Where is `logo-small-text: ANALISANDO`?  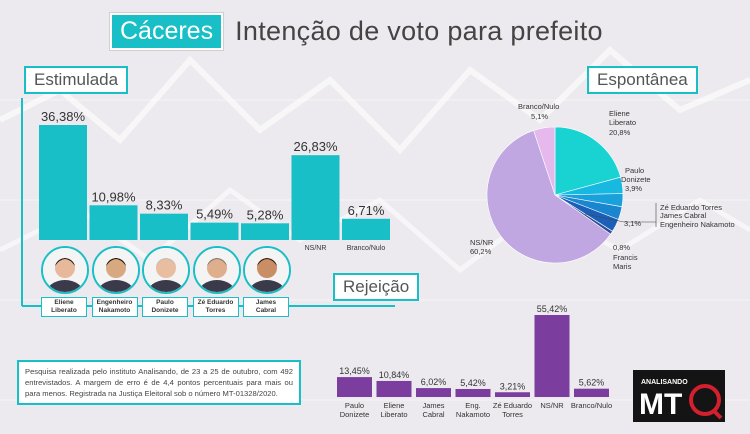
logo-small-text: ANALISANDO is located at coordinates (664, 382).